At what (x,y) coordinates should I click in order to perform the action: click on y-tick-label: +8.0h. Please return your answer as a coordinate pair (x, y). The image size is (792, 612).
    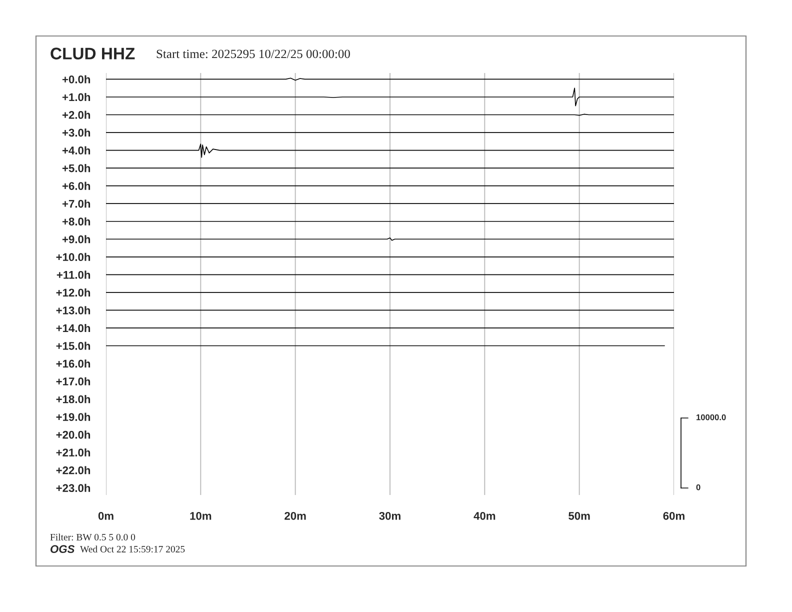
    Looking at the image, I should click on (76, 221).